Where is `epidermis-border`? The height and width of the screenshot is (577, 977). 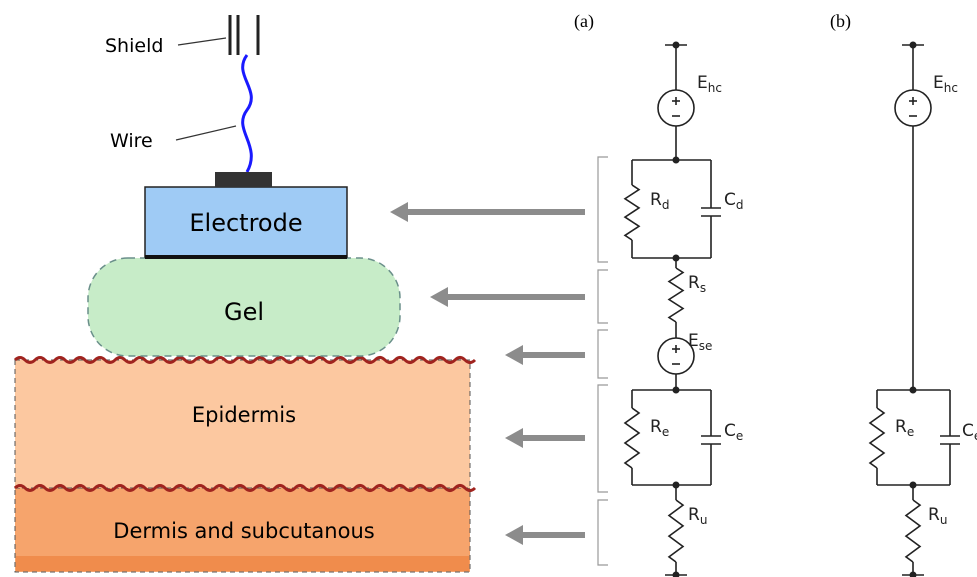
epidermis-border is located at coordinates (245, 360).